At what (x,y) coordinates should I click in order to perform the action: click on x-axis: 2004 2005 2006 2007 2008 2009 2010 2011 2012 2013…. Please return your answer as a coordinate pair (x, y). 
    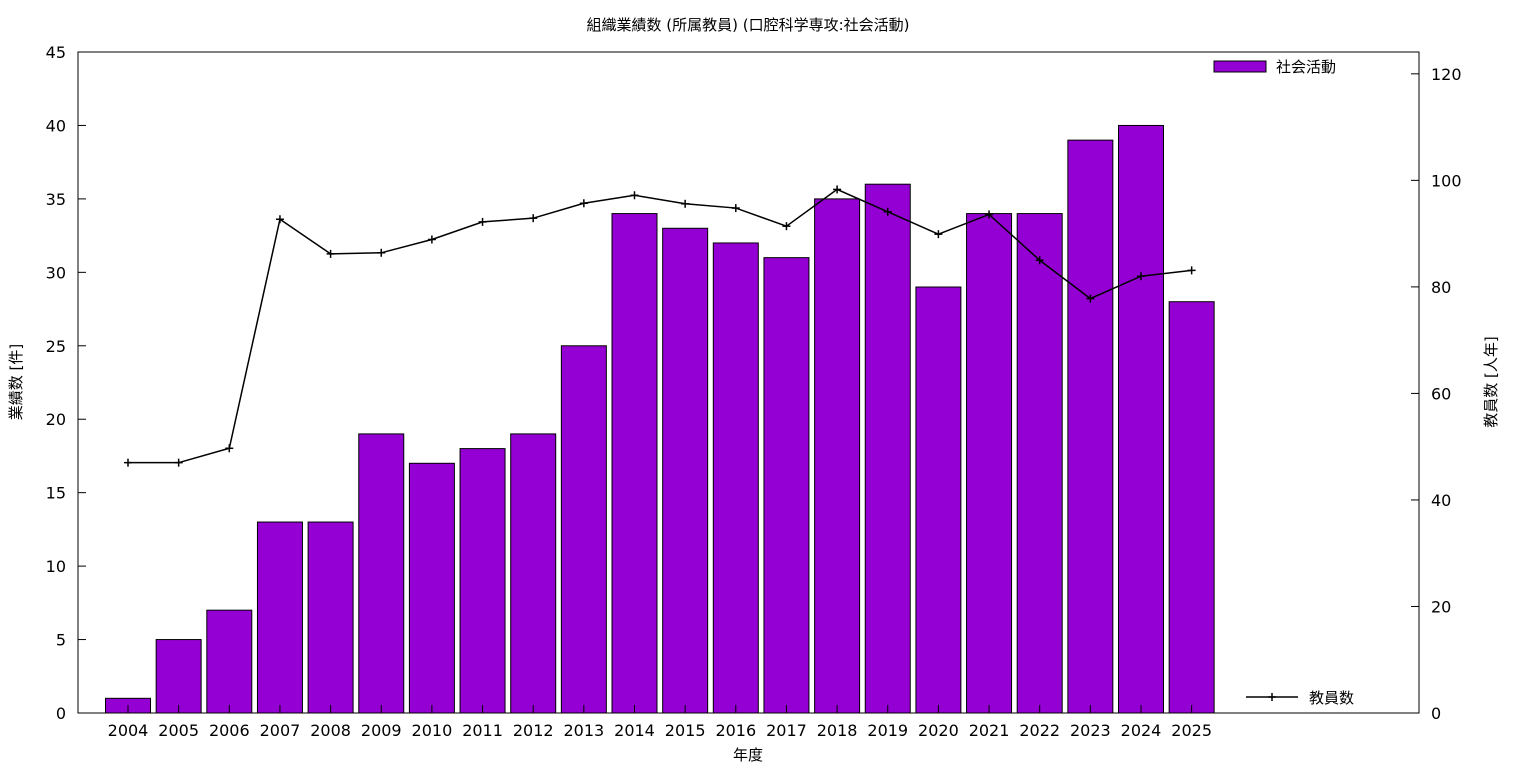
    Looking at the image, I should click on (660, 722).